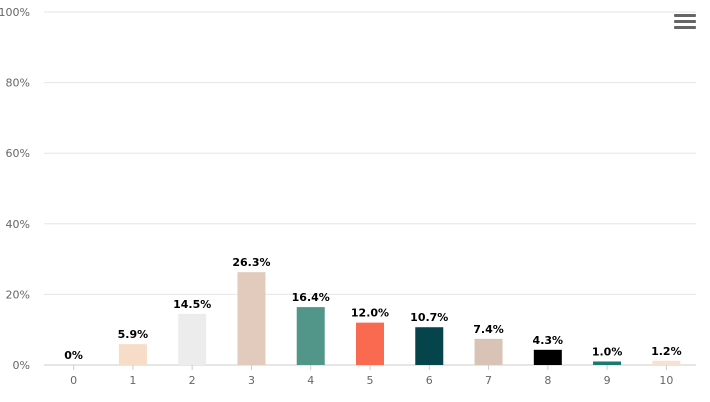  What do you see at coordinates (18, 294) in the screenshot?
I see `y-tick-label: 20%` at bounding box center [18, 294].